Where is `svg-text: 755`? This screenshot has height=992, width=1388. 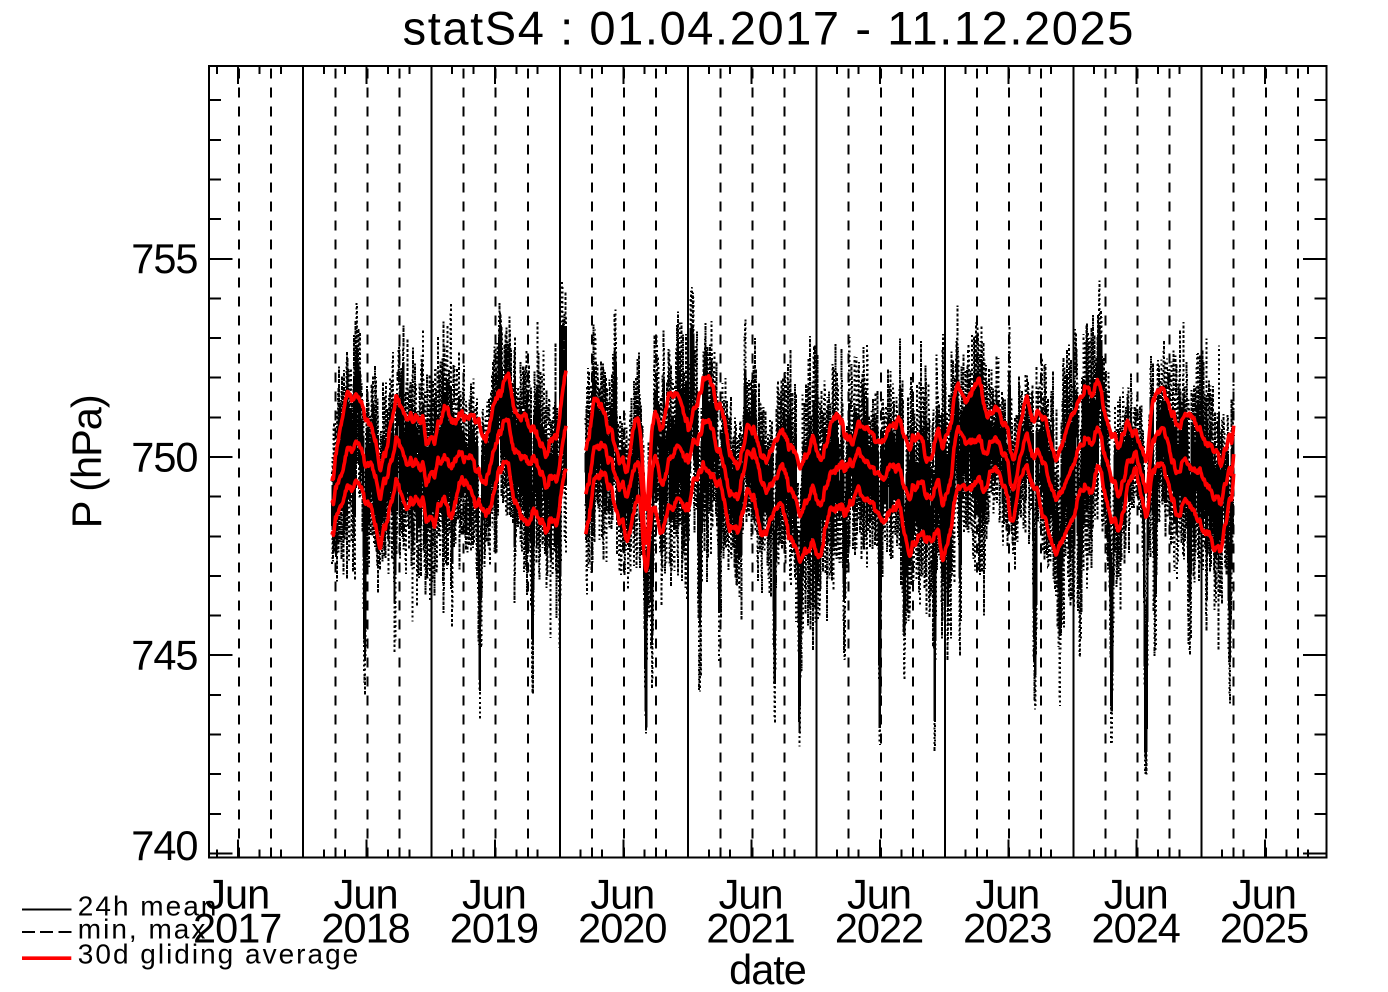 svg-text: 755 is located at coordinates (164, 258).